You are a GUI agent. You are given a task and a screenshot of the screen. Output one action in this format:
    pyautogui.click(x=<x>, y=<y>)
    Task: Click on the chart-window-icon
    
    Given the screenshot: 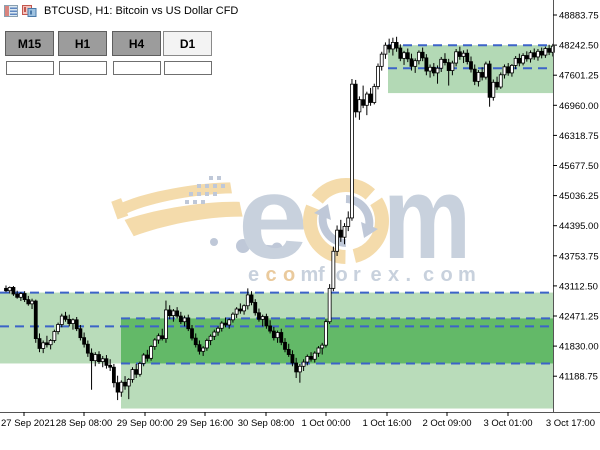 What is the action you would take?
    pyautogui.click(x=29, y=11)
    